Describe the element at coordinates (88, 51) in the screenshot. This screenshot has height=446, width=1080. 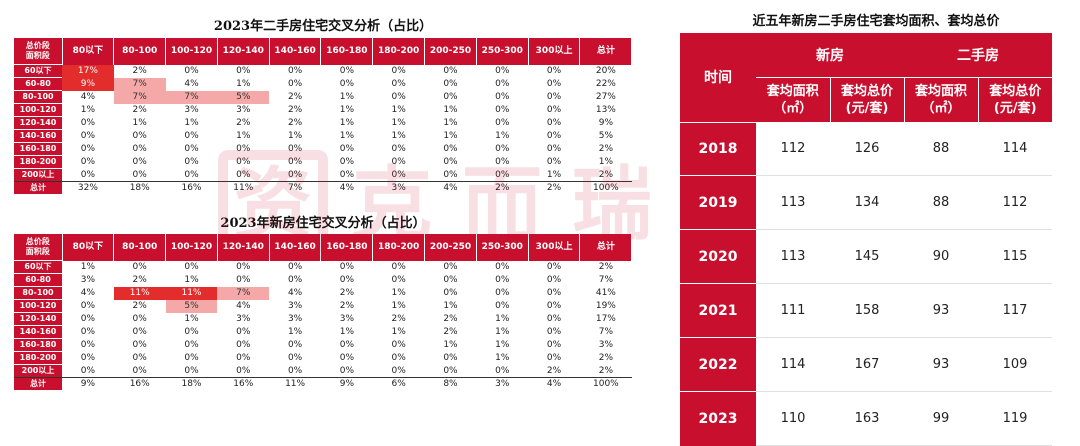
I see `column-header: 80以下` at that location.